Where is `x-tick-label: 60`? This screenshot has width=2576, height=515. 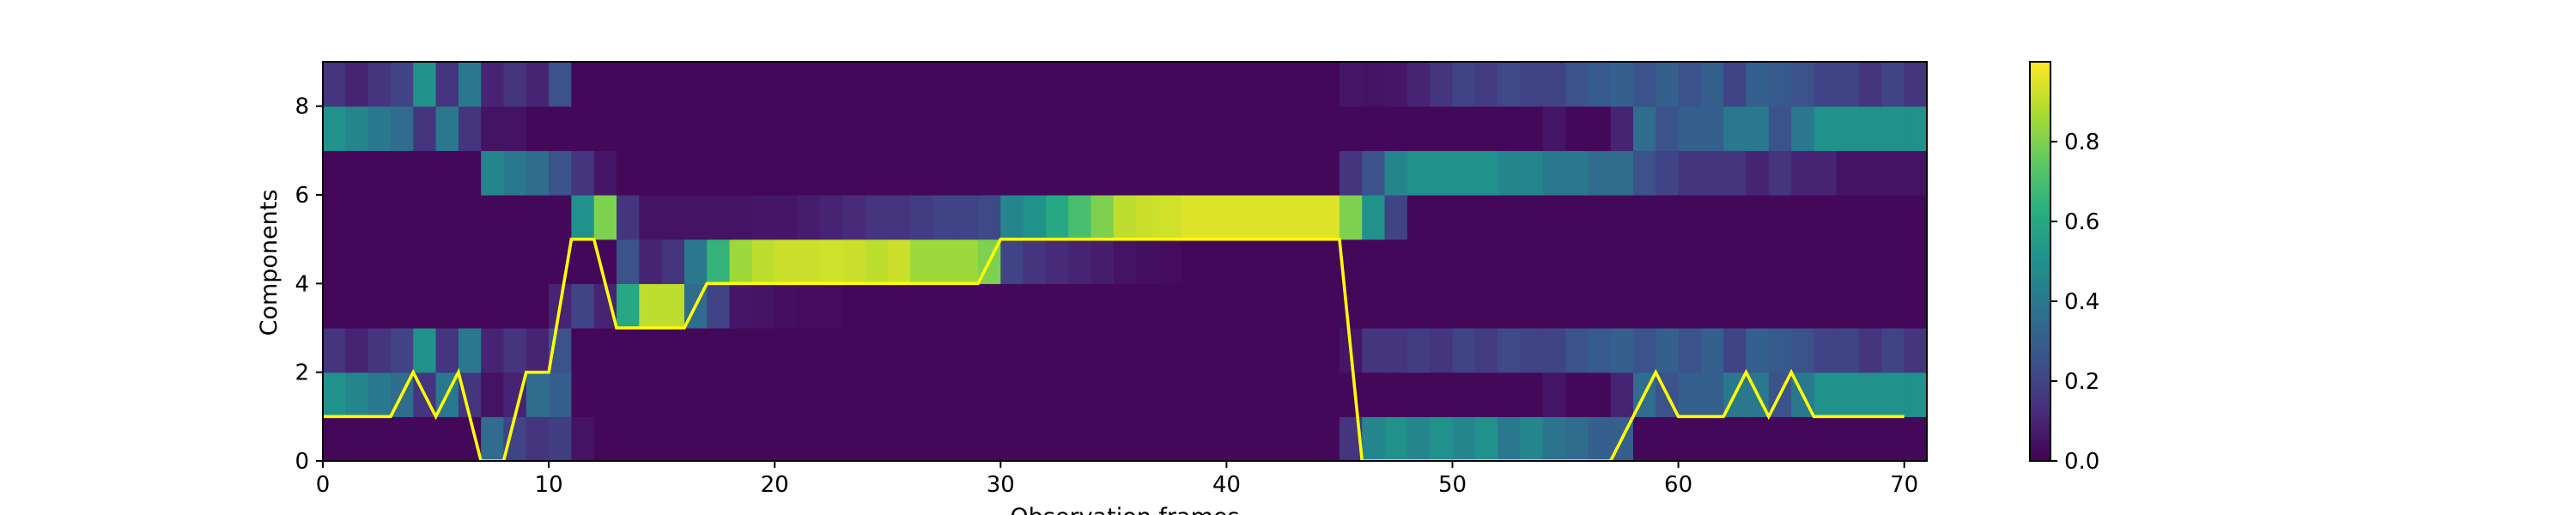
x-tick-label: 60 is located at coordinates (1678, 485).